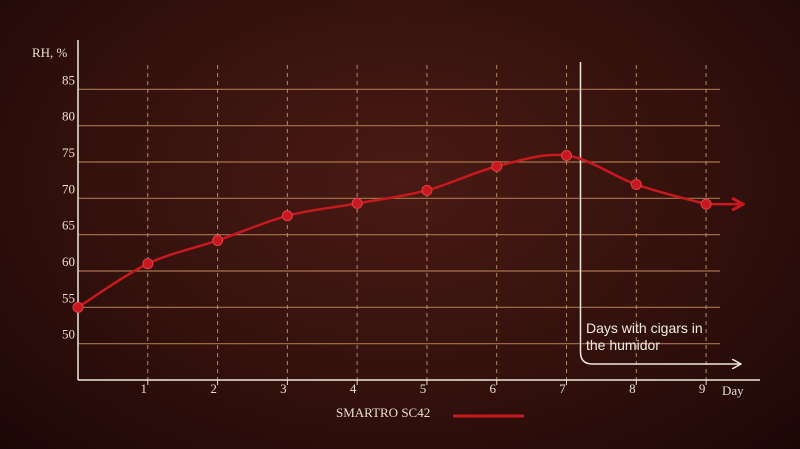 The height and width of the screenshot is (449, 800). What do you see at coordinates (213, 388) in the screenshot?
I see `x-tick-label: 2` at bounding box center [213, 388].